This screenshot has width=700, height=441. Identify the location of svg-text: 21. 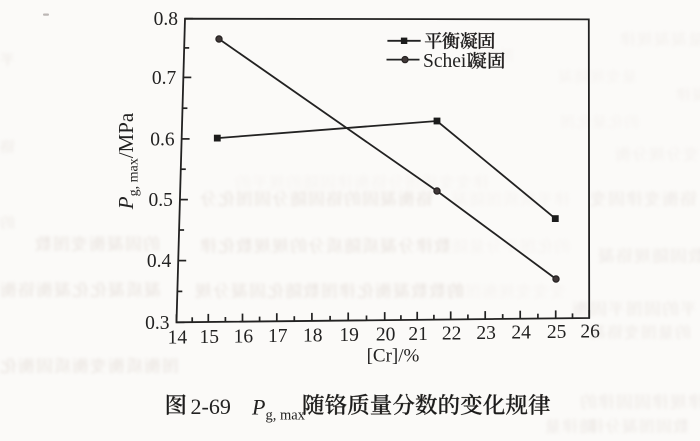
(418, 334).